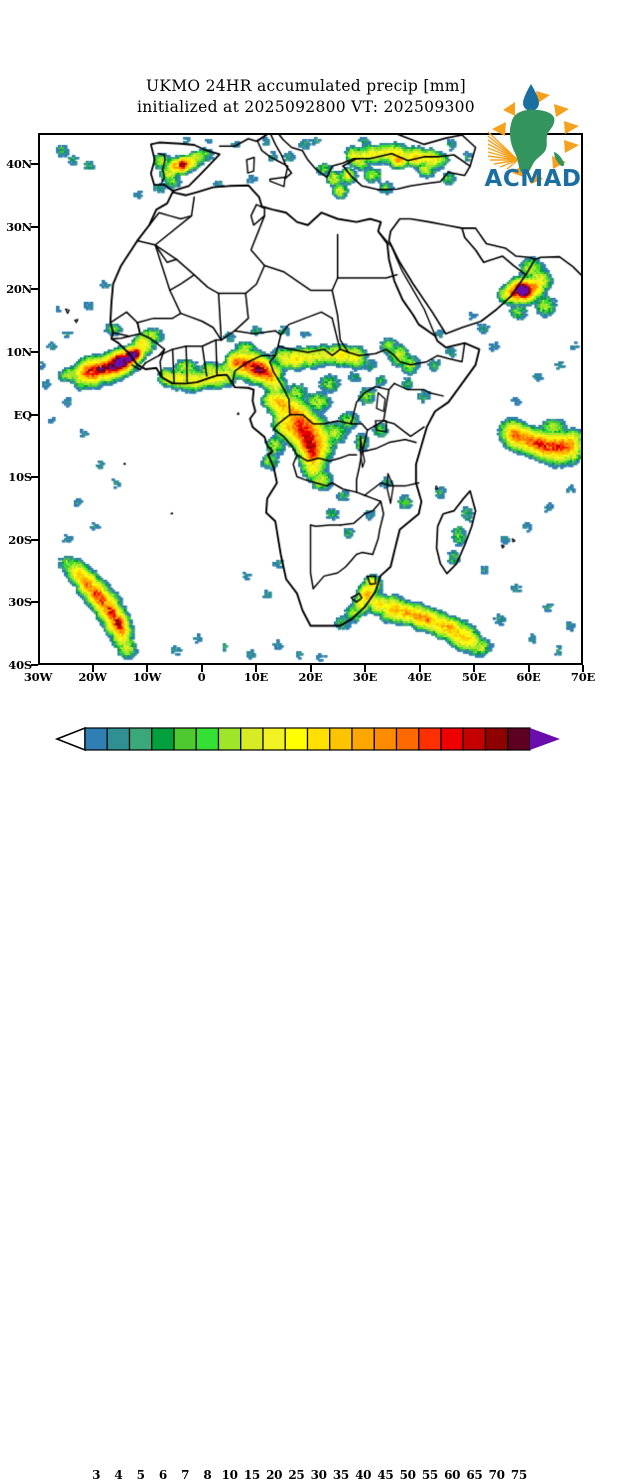 The height and width of the screenshot is (1482, 618). What do you see at coordinates (185, 1475) in the screenshot?
I see `colorbar-label-7: 7` at bounding box center [185, 1475].